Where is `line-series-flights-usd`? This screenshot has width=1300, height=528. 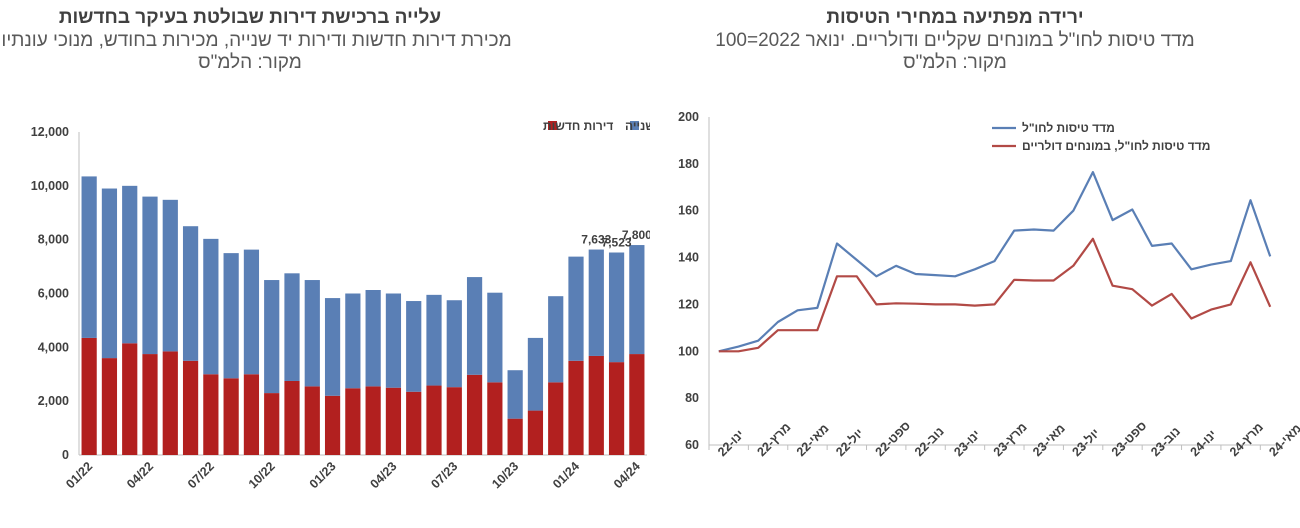 line-series-flights-usd is located at coordinates (995, 295).